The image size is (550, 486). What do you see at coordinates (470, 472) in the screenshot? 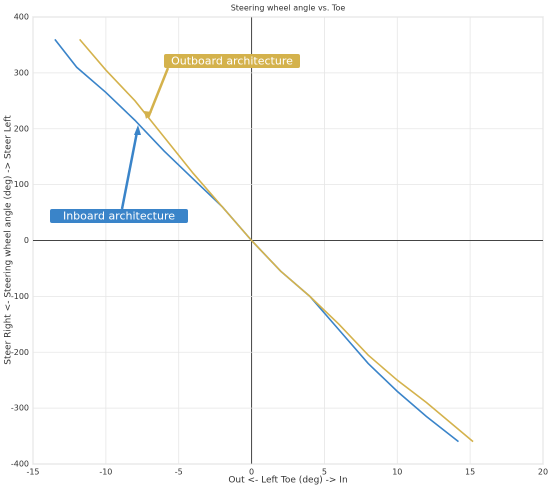
I see `x-tick-label: 15` at bounding box center [470, 472].